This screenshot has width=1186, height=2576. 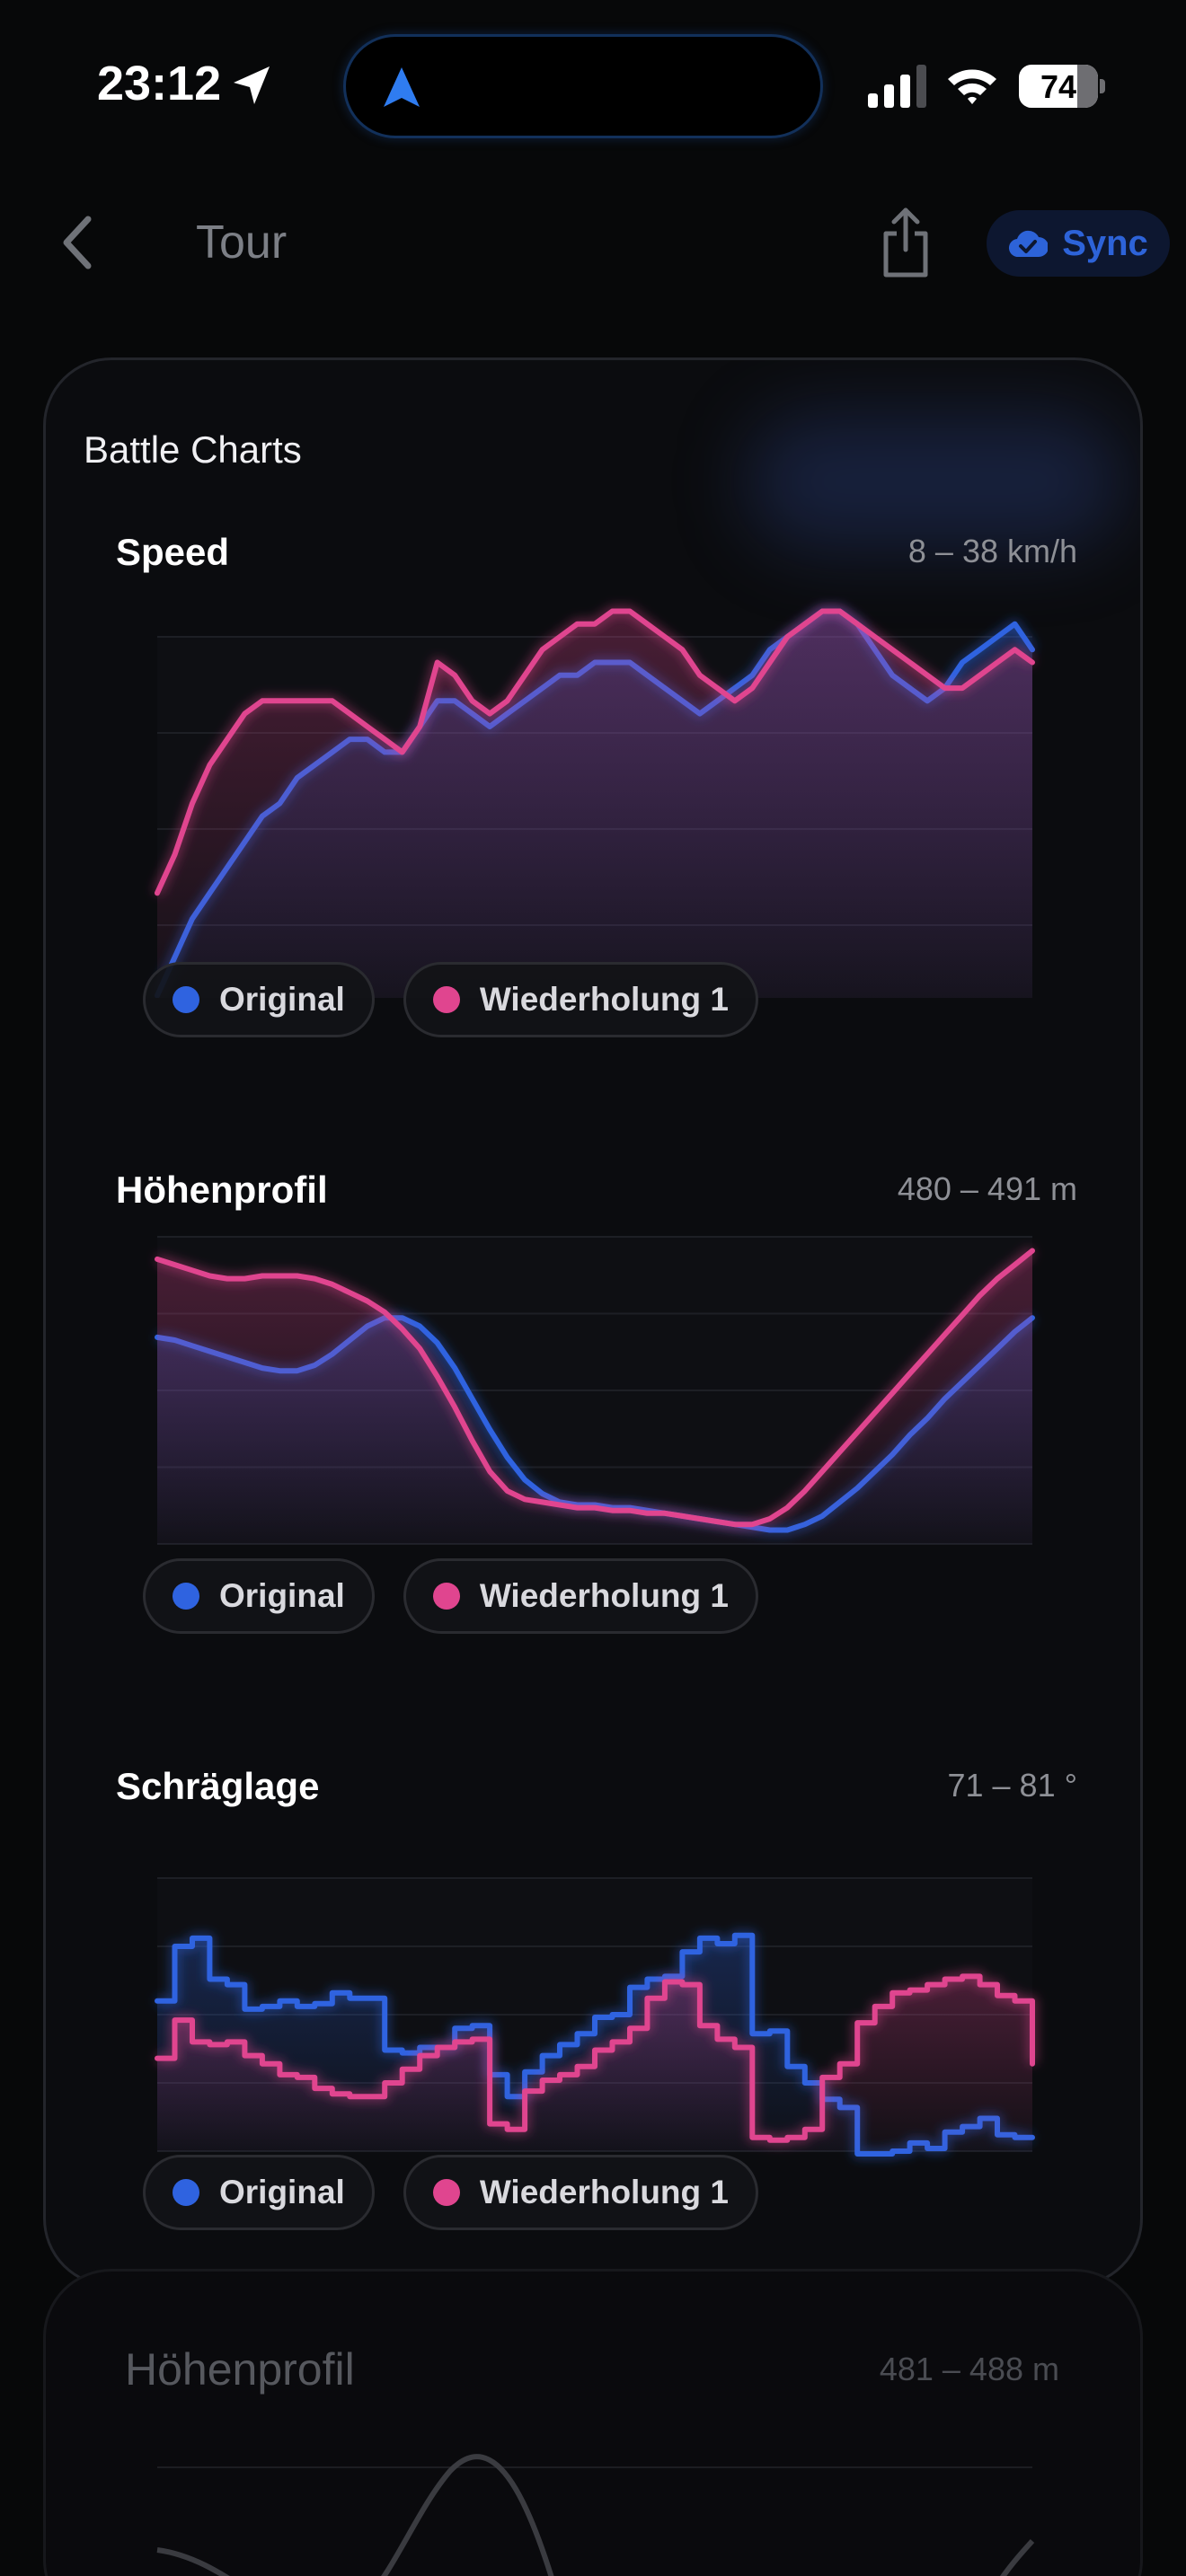 I want to click on chart-range: 71 – 81 °, so click(x=1012, y=1785).